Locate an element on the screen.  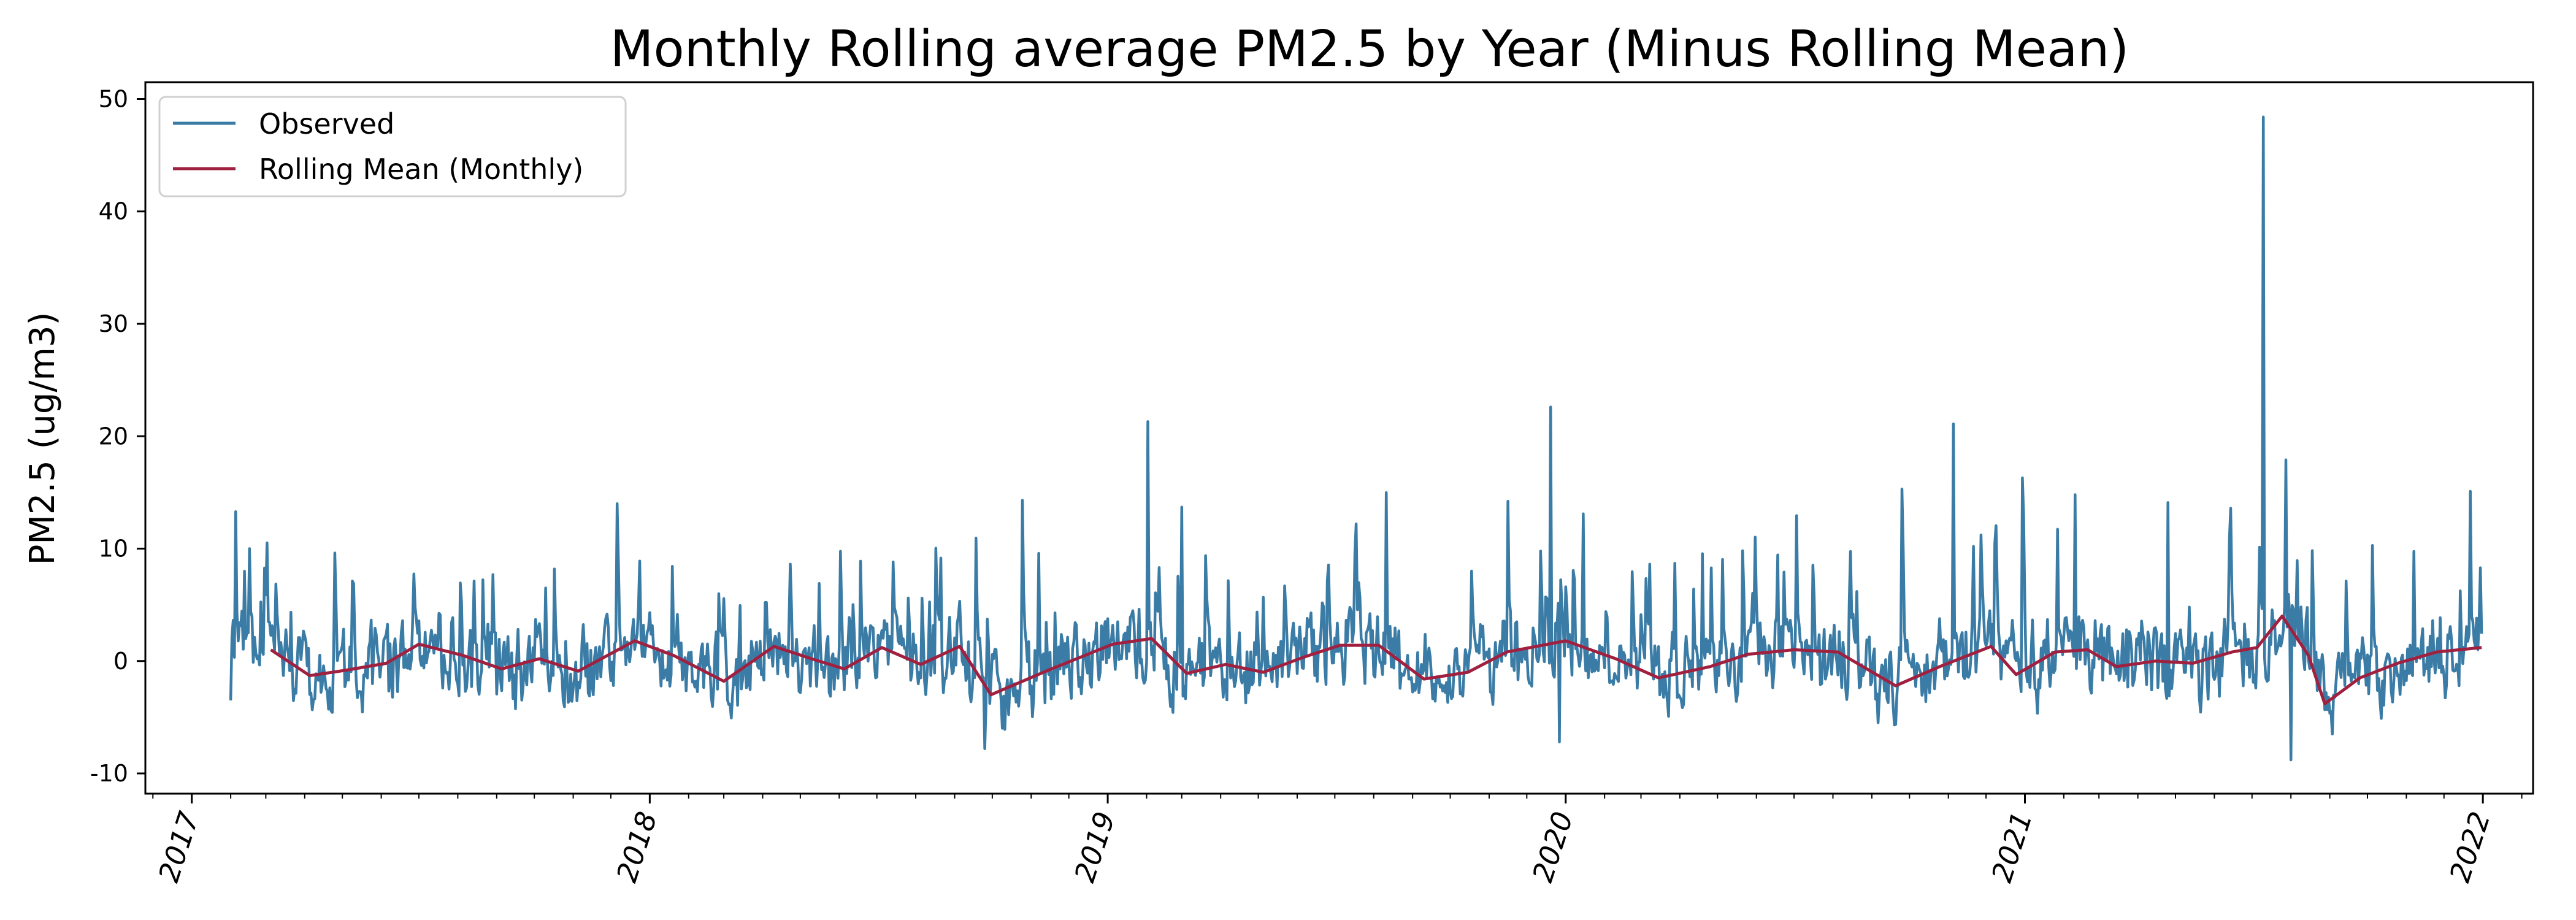
y-tick-label: 50 is located at coordinates (113, 98).